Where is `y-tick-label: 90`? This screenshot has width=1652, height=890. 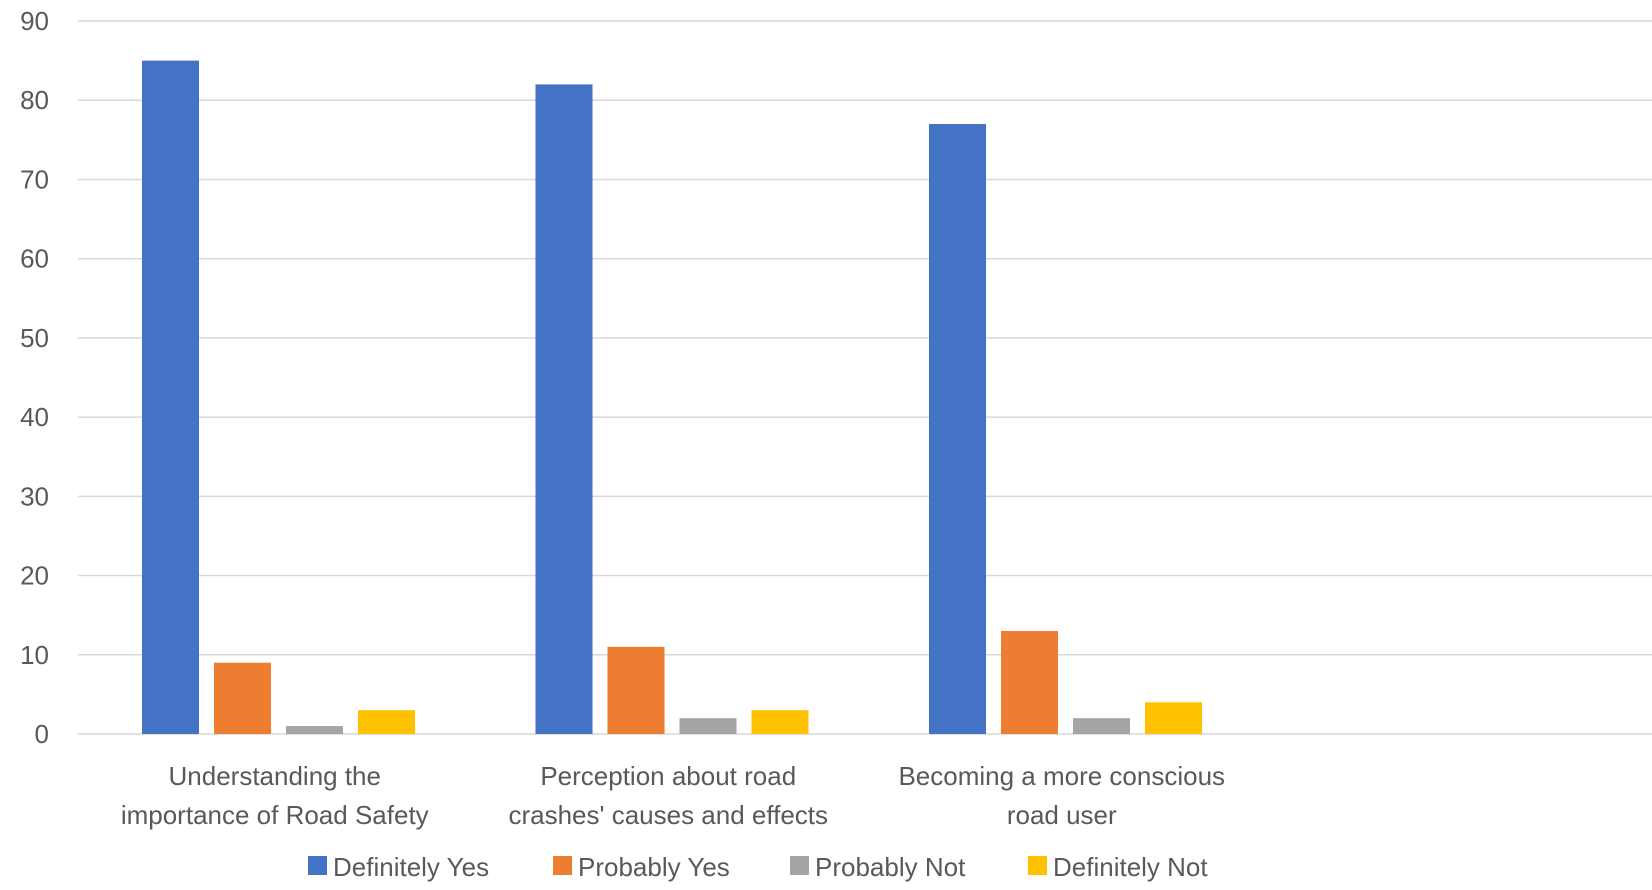
y-tick-label: 90 is located at coordinates (34, 21).